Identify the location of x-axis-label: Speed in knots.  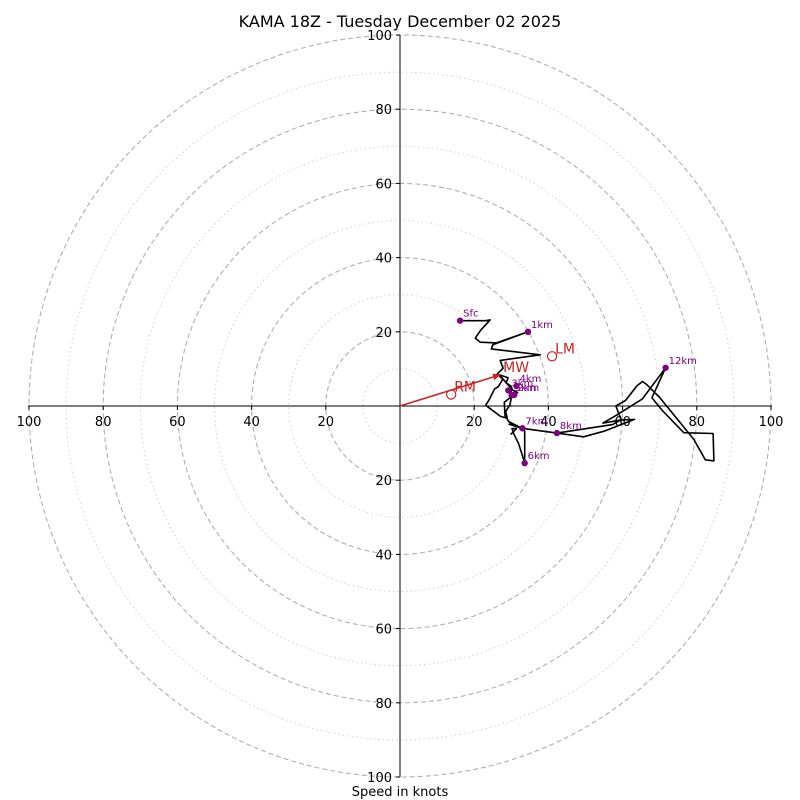
(400, 792).